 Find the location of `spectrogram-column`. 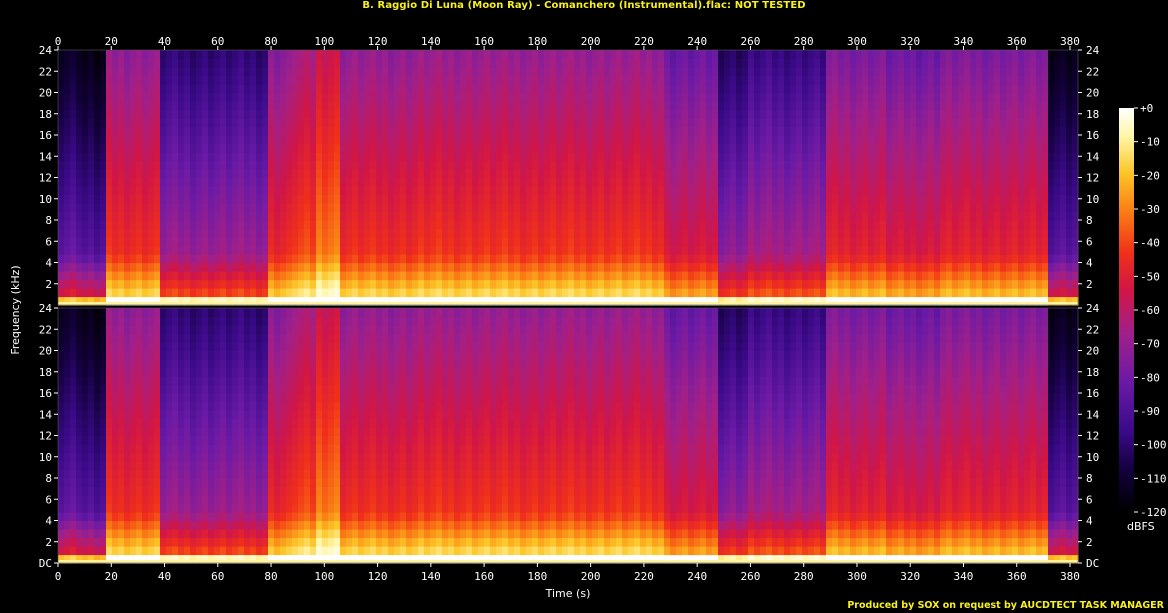

spectrogram-column is located at coordinates (349, 178).